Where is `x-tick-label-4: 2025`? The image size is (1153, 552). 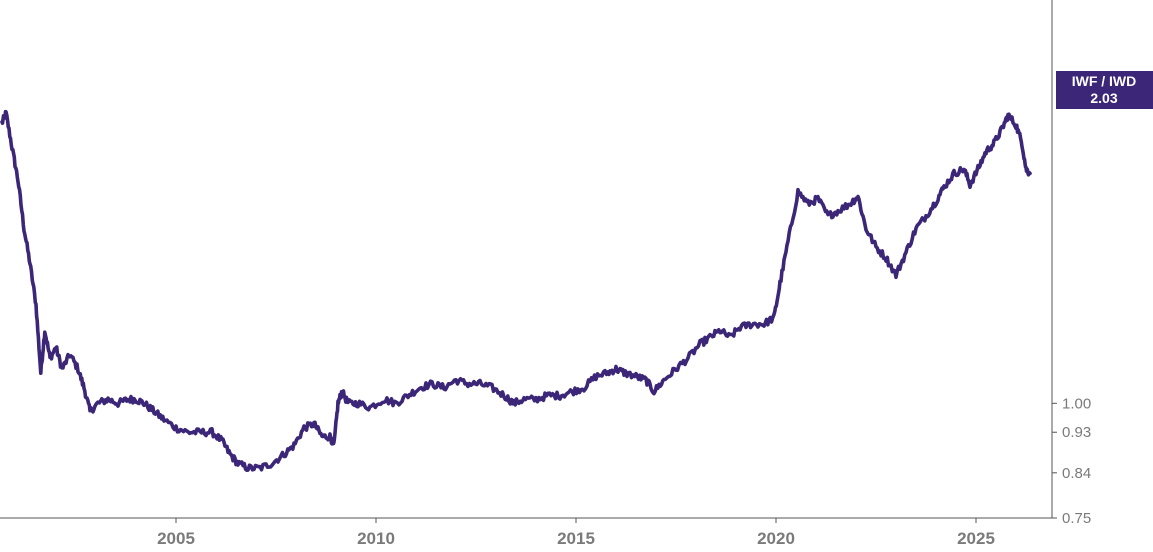 x-tick-label-4: 2025 is located at coordinates (976, 538).